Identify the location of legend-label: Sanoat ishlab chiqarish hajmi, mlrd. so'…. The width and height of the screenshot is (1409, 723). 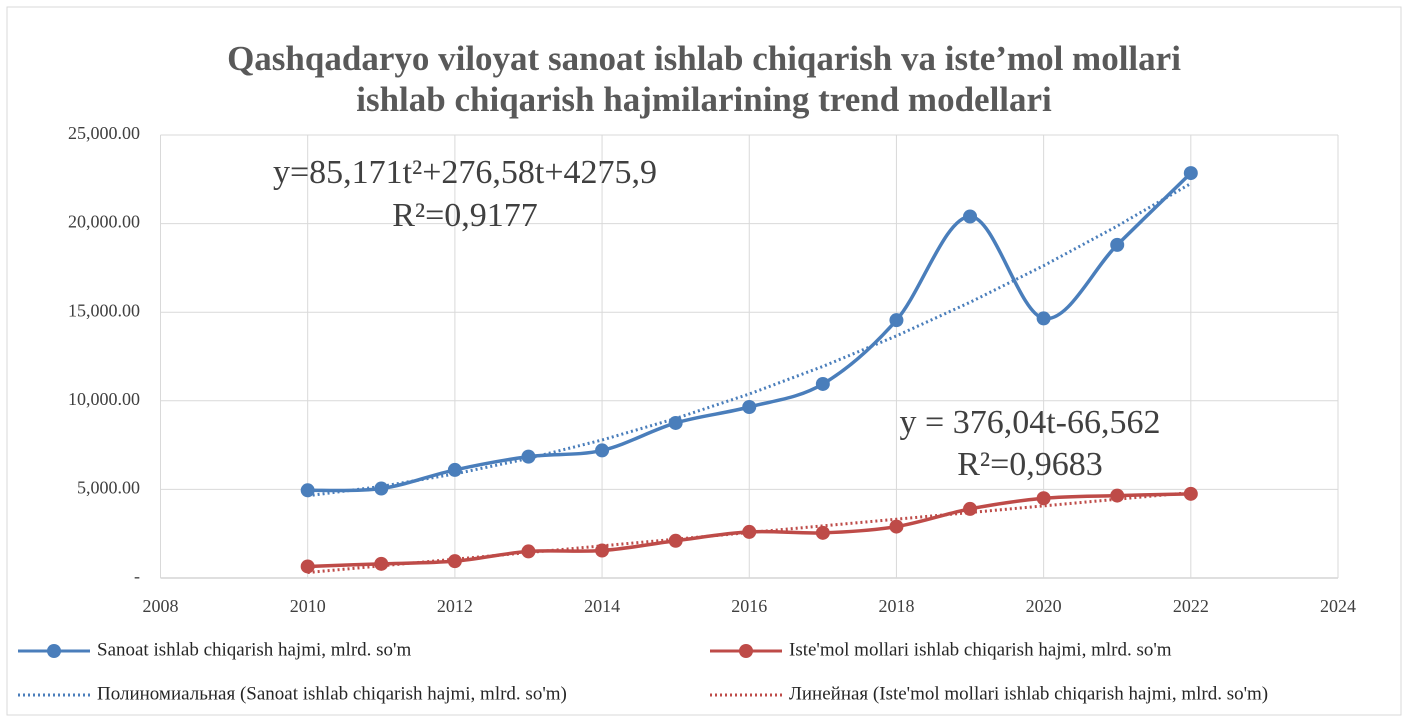
(254, 649).